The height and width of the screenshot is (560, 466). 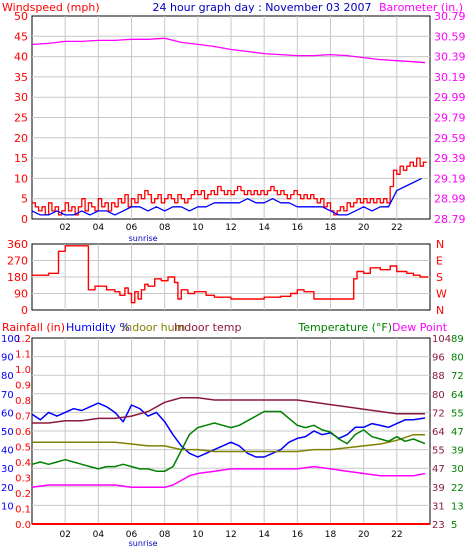 What do you see at coordinates (457, 395) in the screenshot?
I see `dew-point-tick-7: 64` at bounding box center [457, 395].